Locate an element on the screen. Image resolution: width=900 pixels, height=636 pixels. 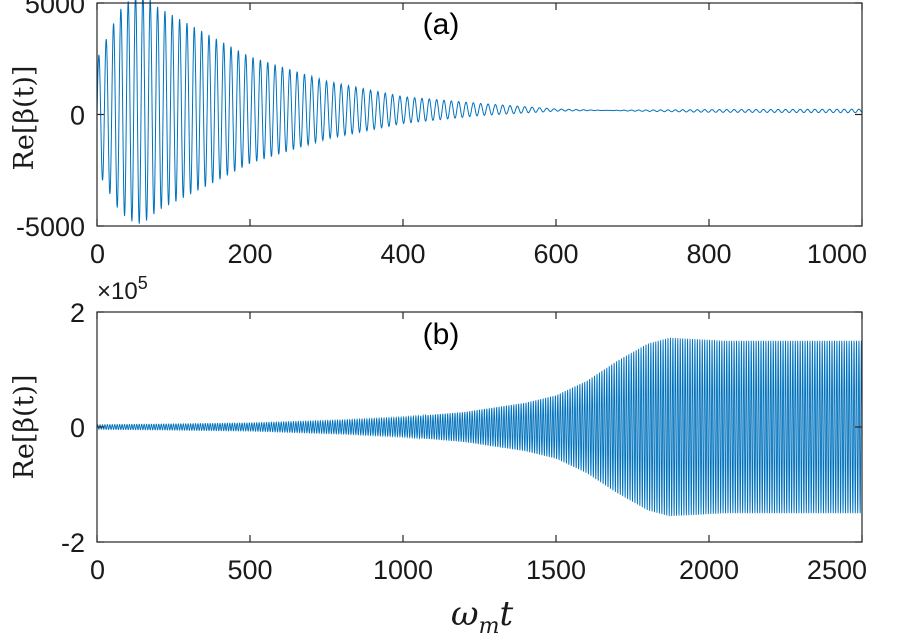
y-multiplier-exp: 5 is located at coordinates (143, 283).